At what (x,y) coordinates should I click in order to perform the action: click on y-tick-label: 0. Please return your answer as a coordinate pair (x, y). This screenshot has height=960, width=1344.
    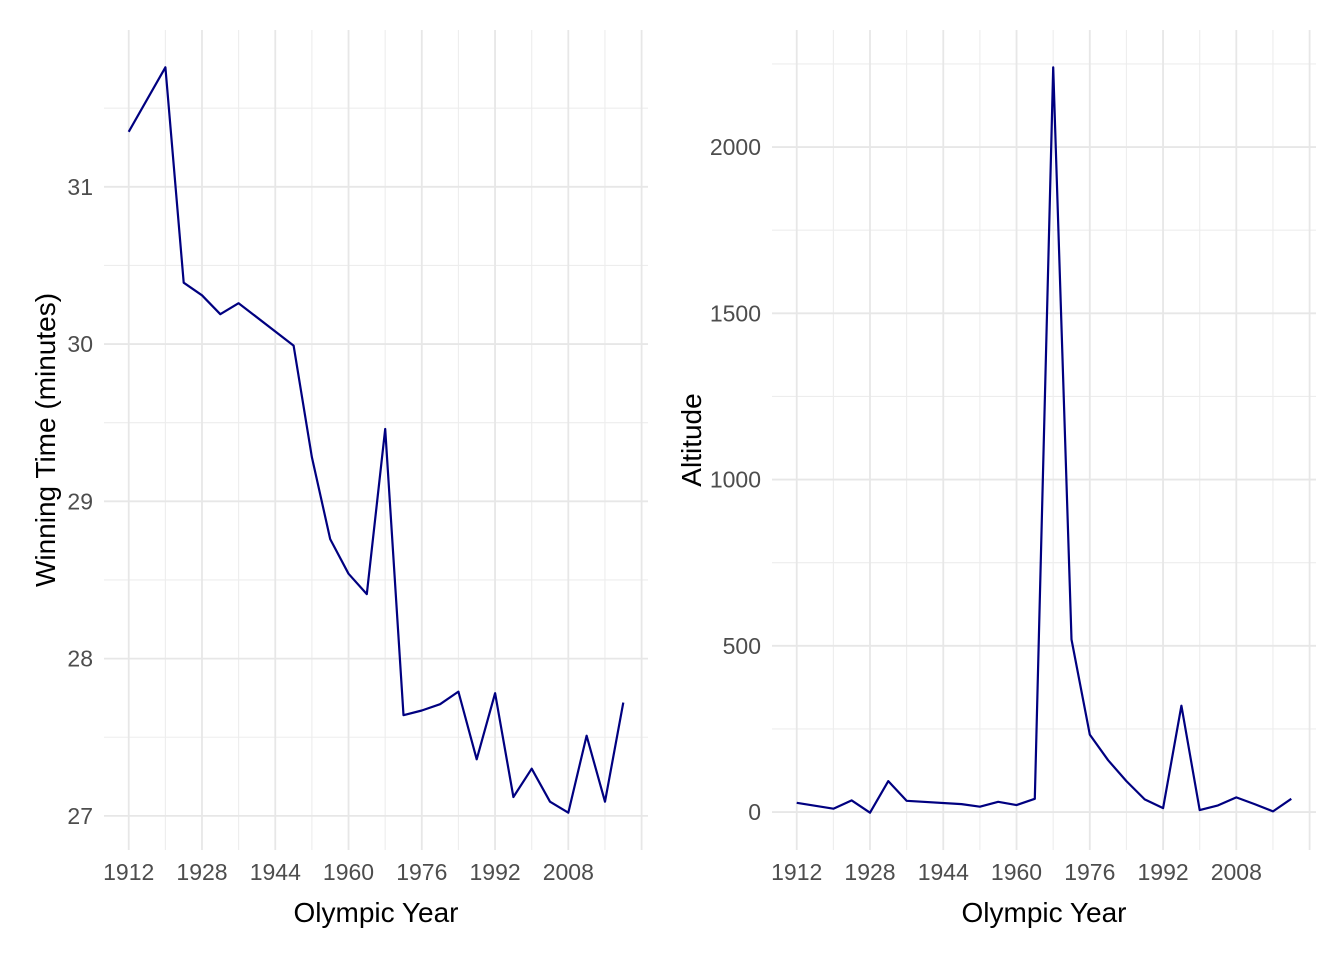
    Looking at the image, I should click on (754, 812).